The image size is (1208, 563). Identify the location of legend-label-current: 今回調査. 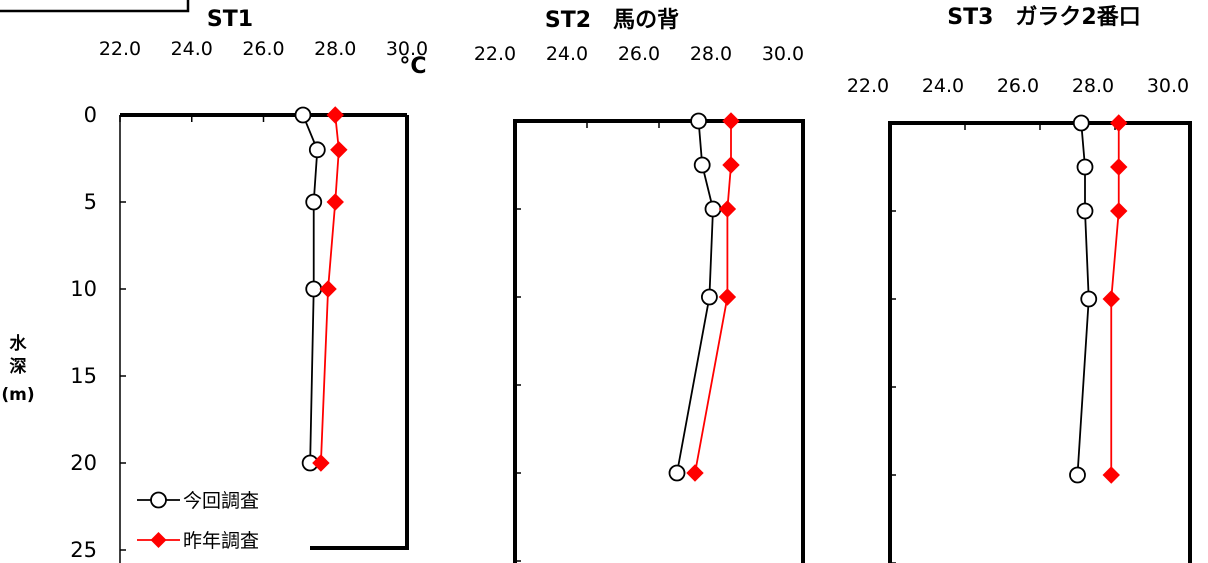
(221, 501).